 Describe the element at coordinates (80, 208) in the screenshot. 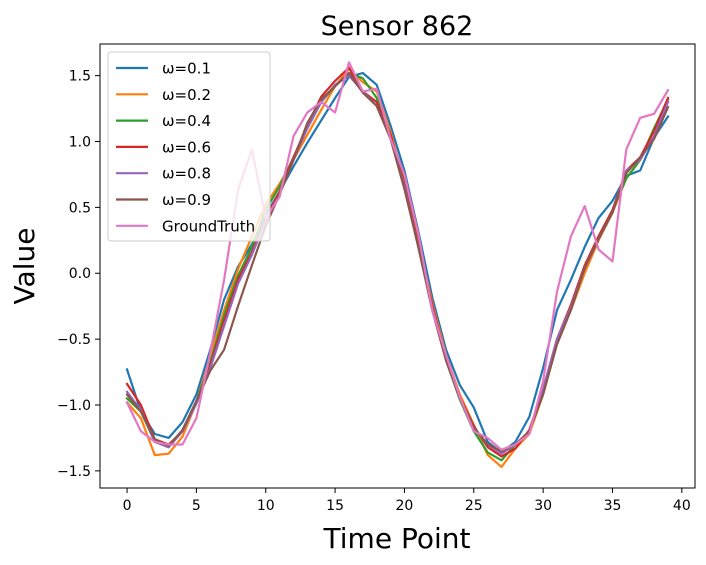

I see `y-tick-label: 0.5` at that location.